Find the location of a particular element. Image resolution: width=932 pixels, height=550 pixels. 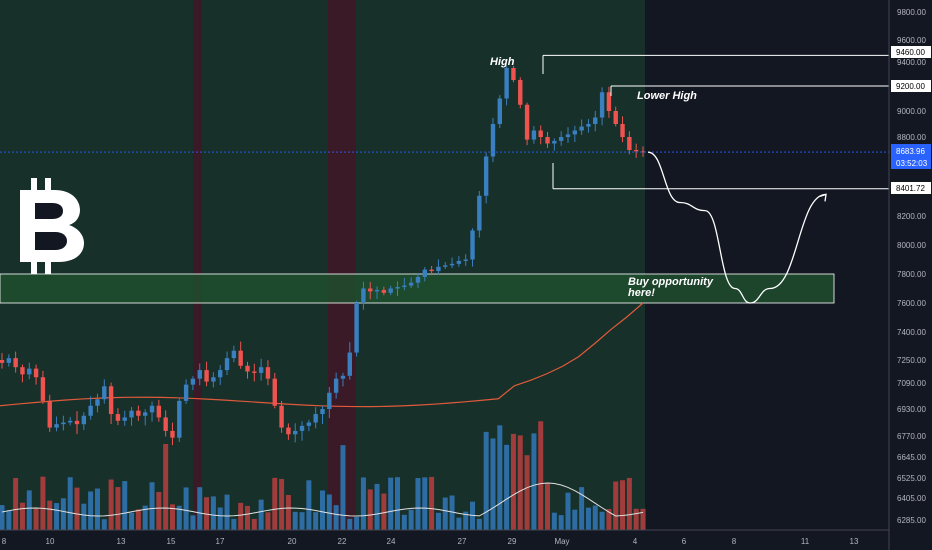

date-tick-label: 22 is located at coordinates (342, 541).